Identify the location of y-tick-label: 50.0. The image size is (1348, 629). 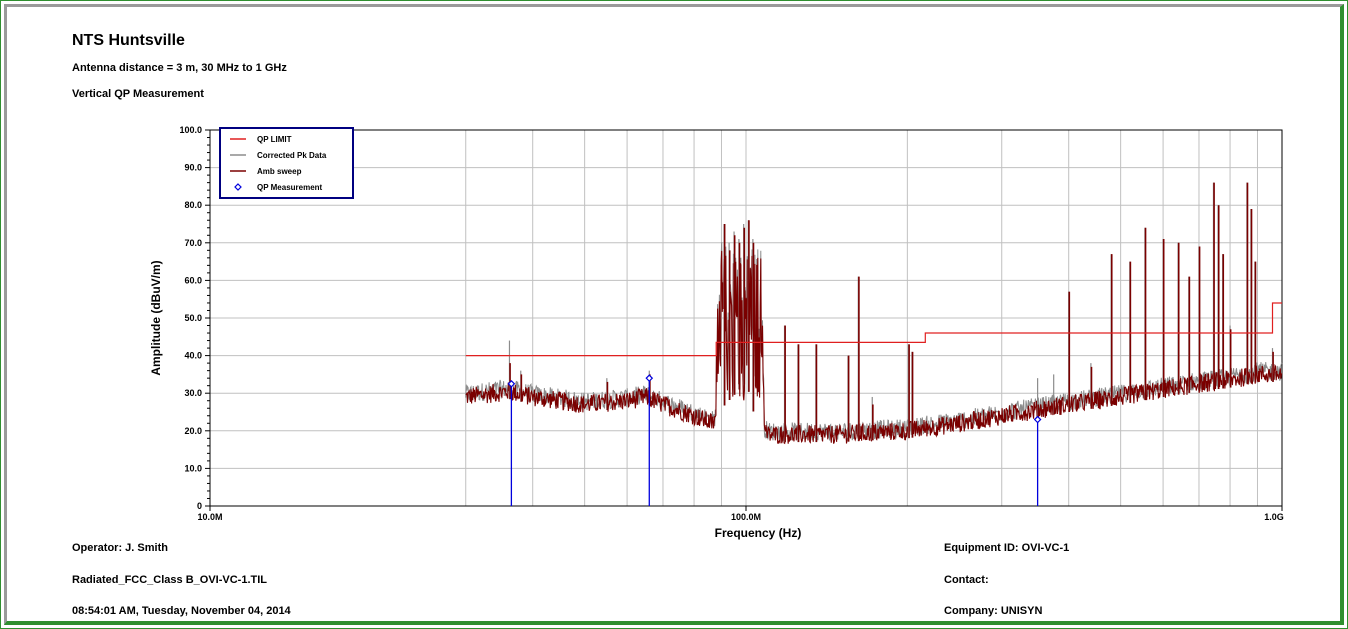
(193, 318).